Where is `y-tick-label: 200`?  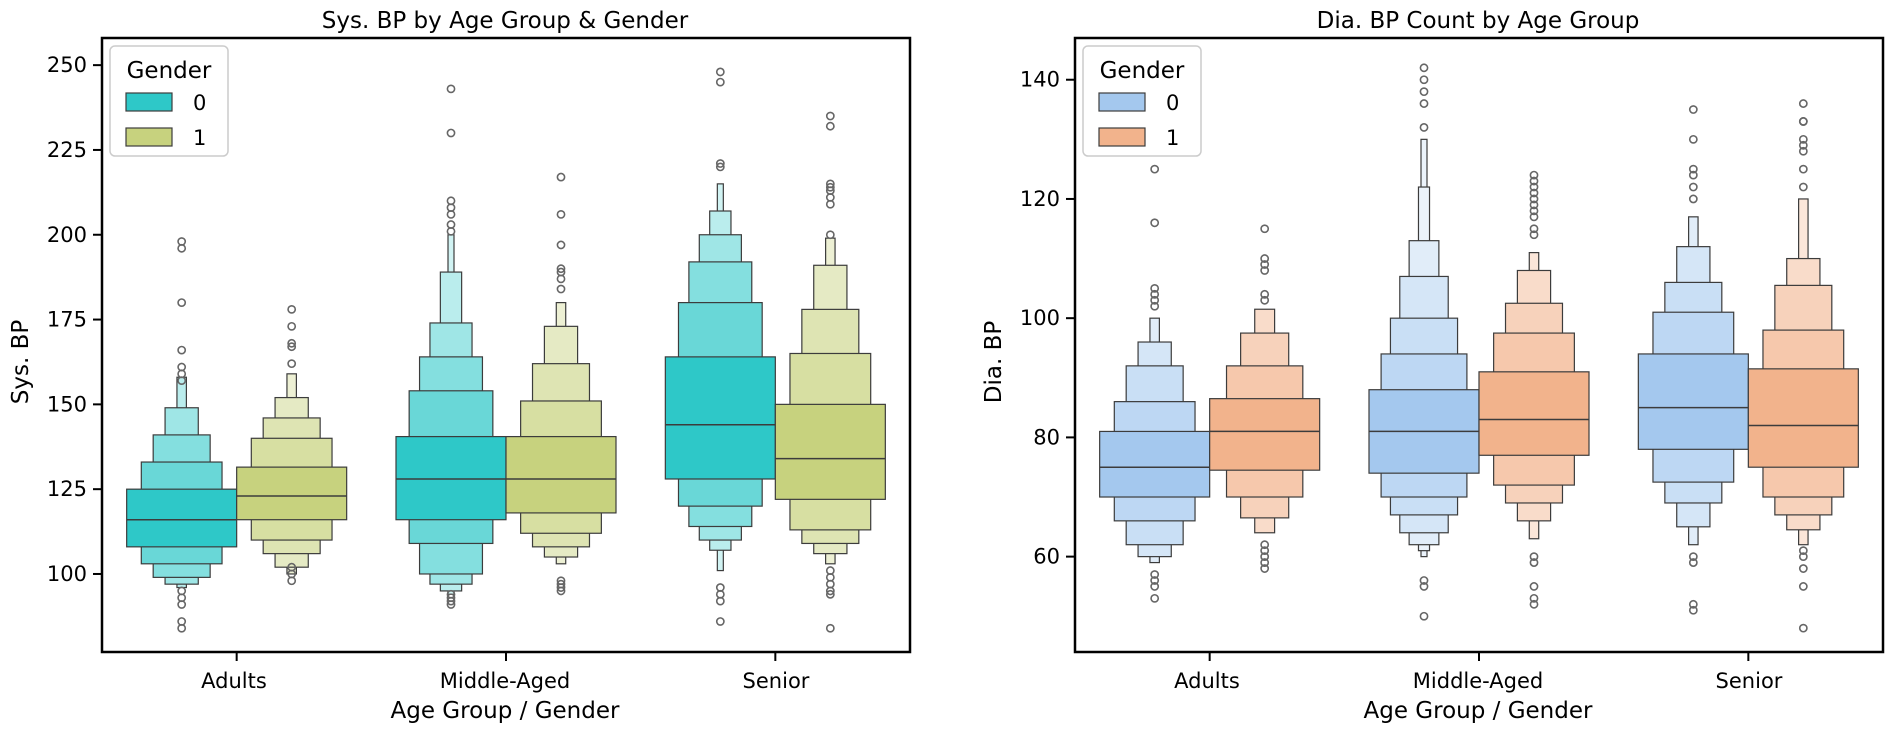
y-tick-label: 200 is located at coordinates (67, 235).